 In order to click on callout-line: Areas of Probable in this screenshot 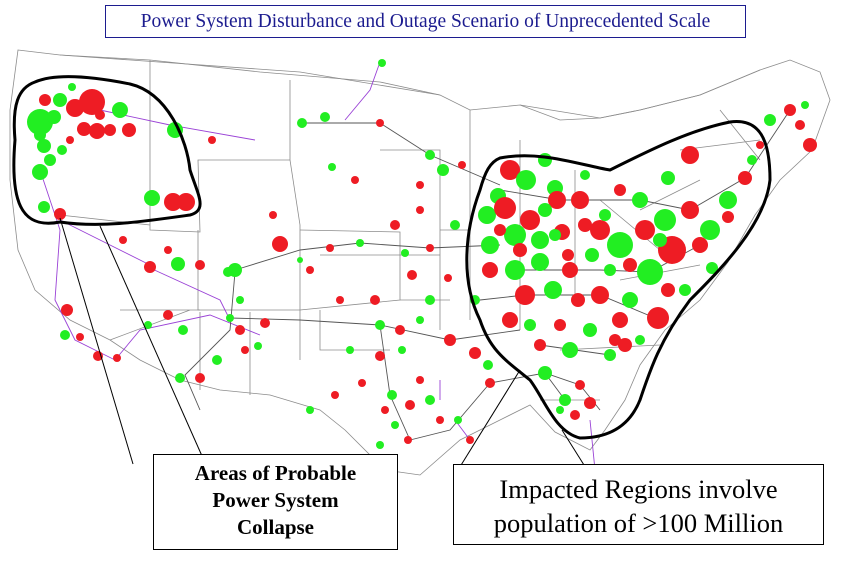, I will do `click(275, 473)`.